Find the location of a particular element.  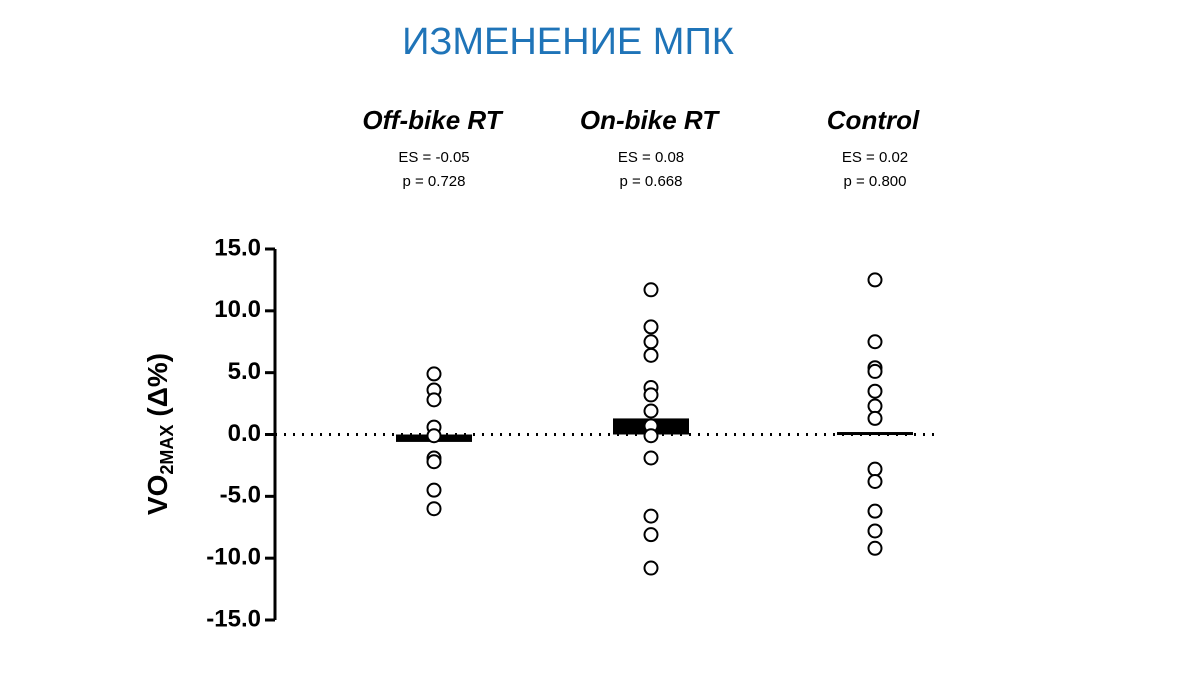

p-value: p = 0.668 is located at coordinates (651, 181).